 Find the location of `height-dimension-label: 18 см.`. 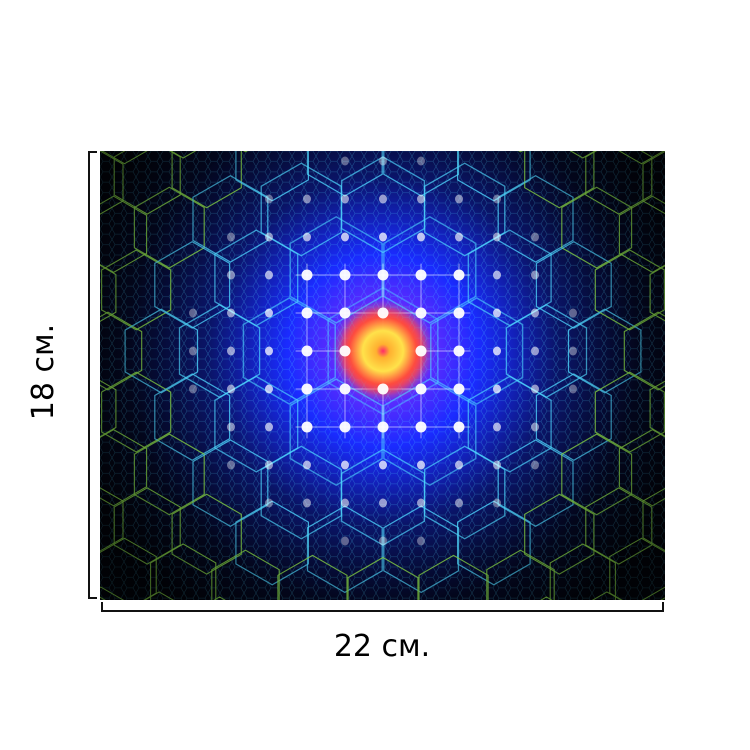

height-dimension-label: 18 см. is located at coordinates (43, 372).